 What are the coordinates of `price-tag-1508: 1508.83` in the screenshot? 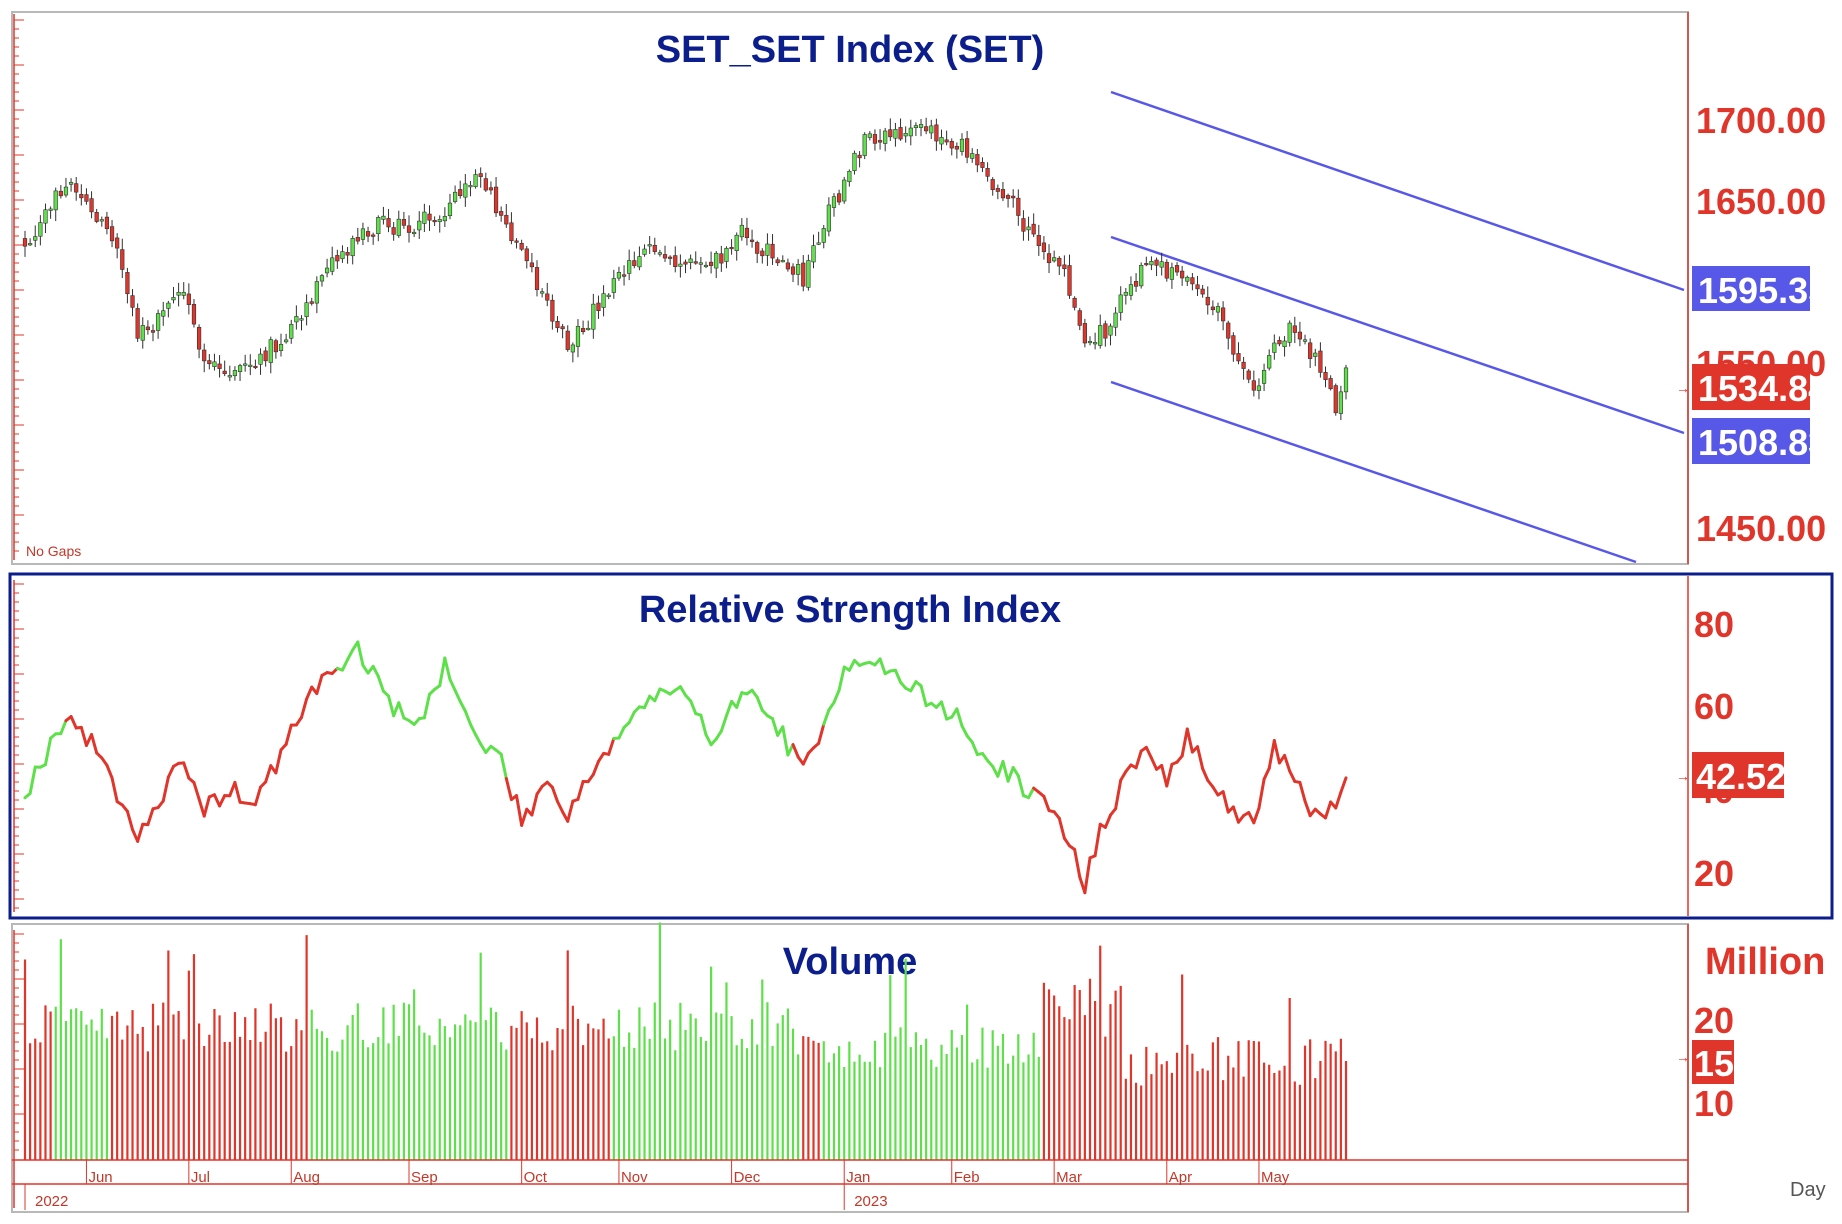 It's located at (1760, 441).